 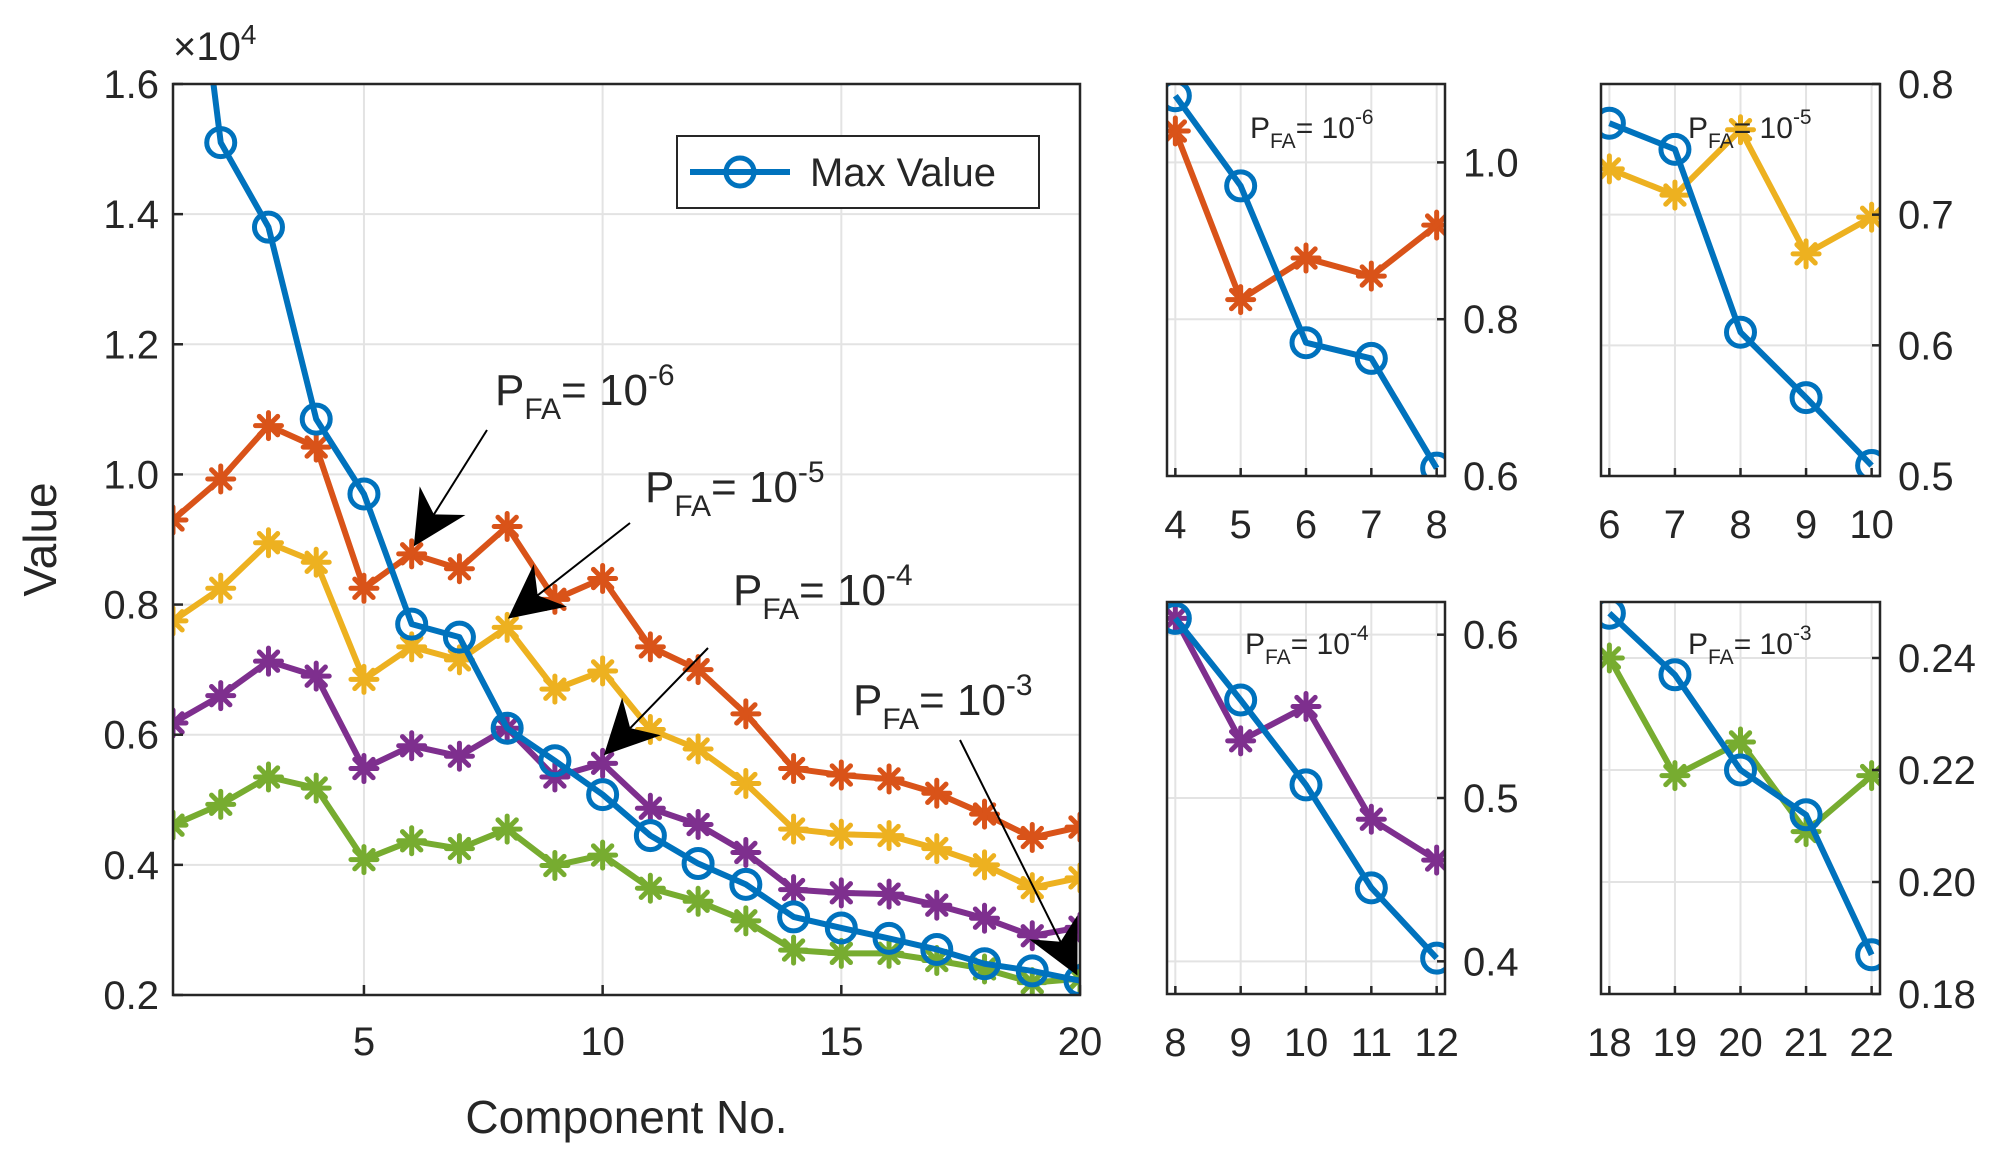 What do you see at coordinates (1740, 525) in the screenshot?
I see `inset-x-tick-label: 8` at bounding box center [1740, 525].